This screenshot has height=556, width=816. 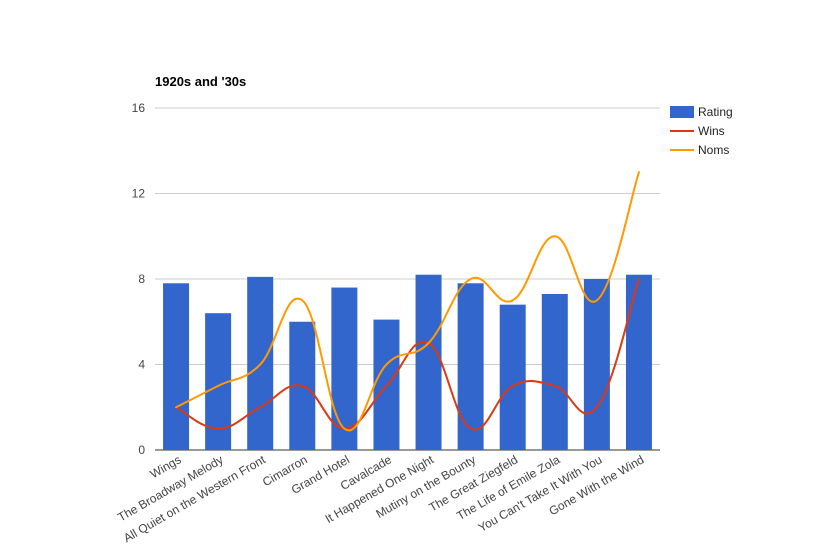 I want to click on legend-label: Wins, so click(x=711, y=131).